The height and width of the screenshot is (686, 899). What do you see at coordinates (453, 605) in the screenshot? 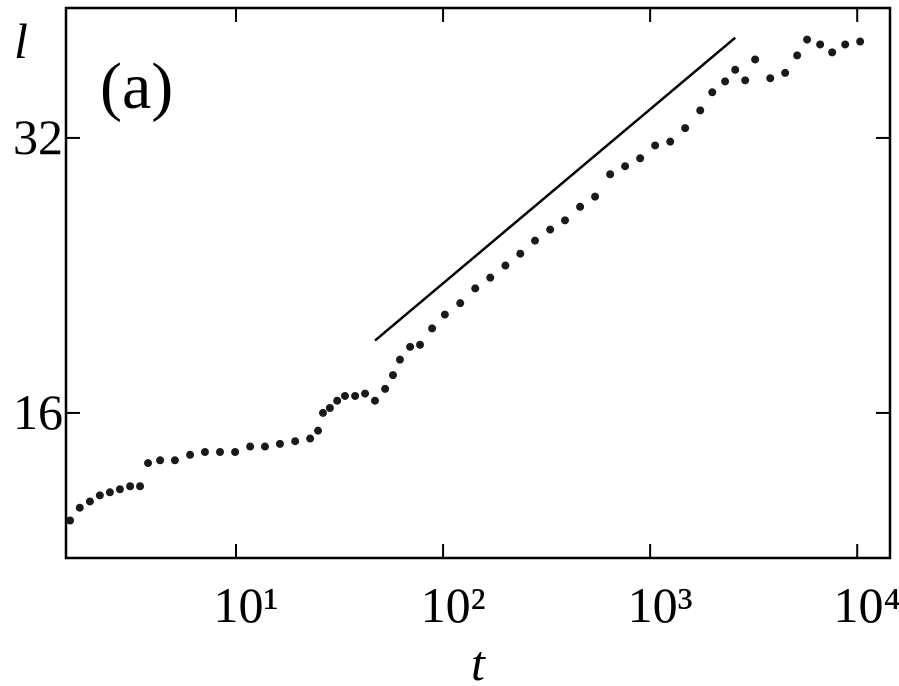
I see `x-tick-label: 10²` at bounding box center [453, 605].